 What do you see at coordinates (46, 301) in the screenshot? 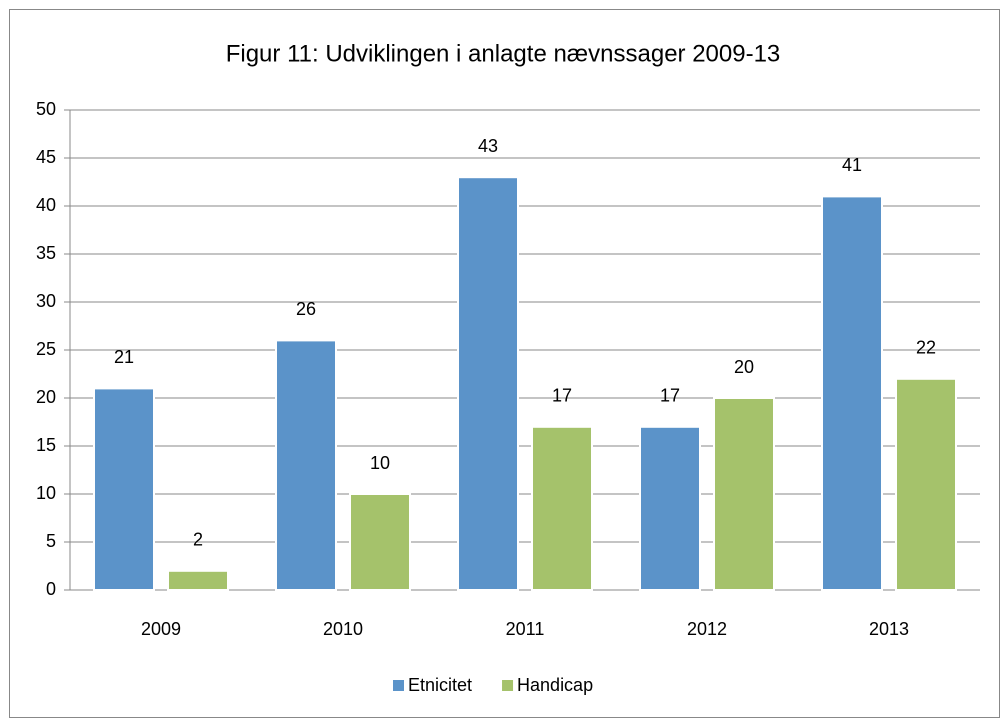
I see `y-tick-label: 30` at bounding box center [46, 301].